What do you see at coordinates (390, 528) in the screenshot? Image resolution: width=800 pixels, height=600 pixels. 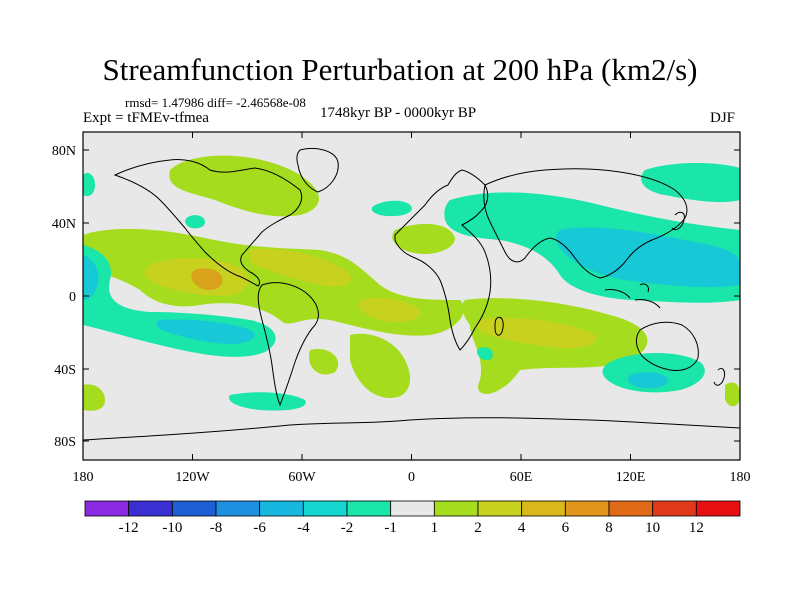 I see `colorbar-label: -1` at bounding box center [390, 528].